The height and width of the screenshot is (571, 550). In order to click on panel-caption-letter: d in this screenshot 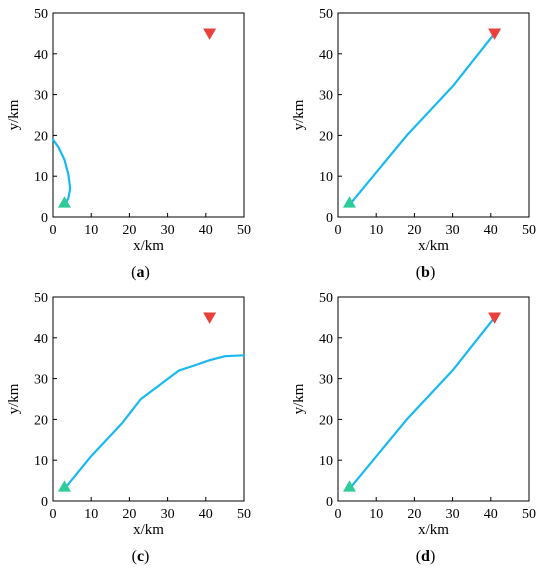, I will do `click(425, 556)`.